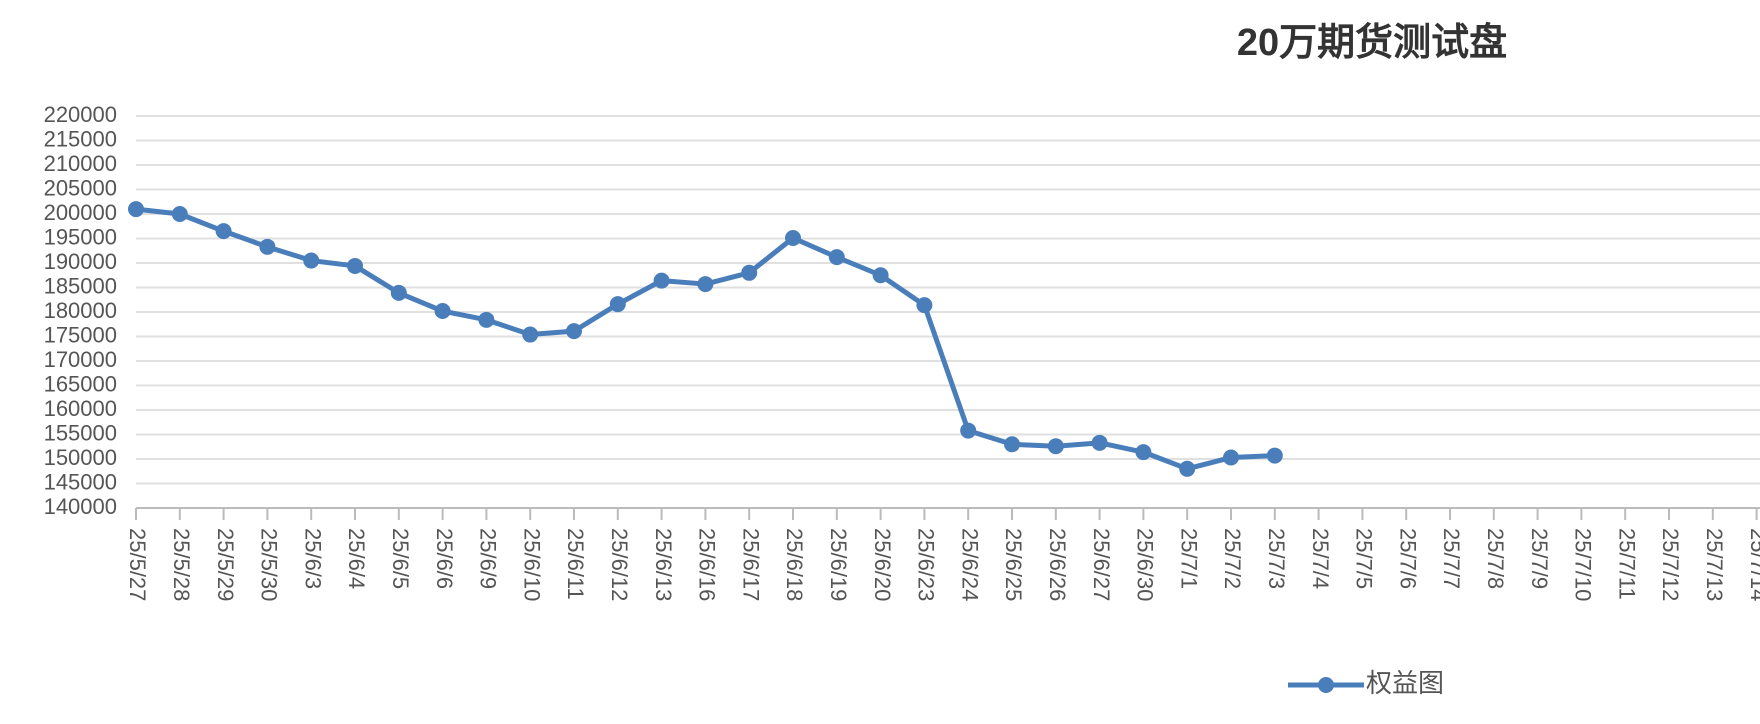  What do you see at coordinates (1539, 558) in the screenshot?
I see `x-tick-label: 25/7/9` at bounding box center [1539, 558].